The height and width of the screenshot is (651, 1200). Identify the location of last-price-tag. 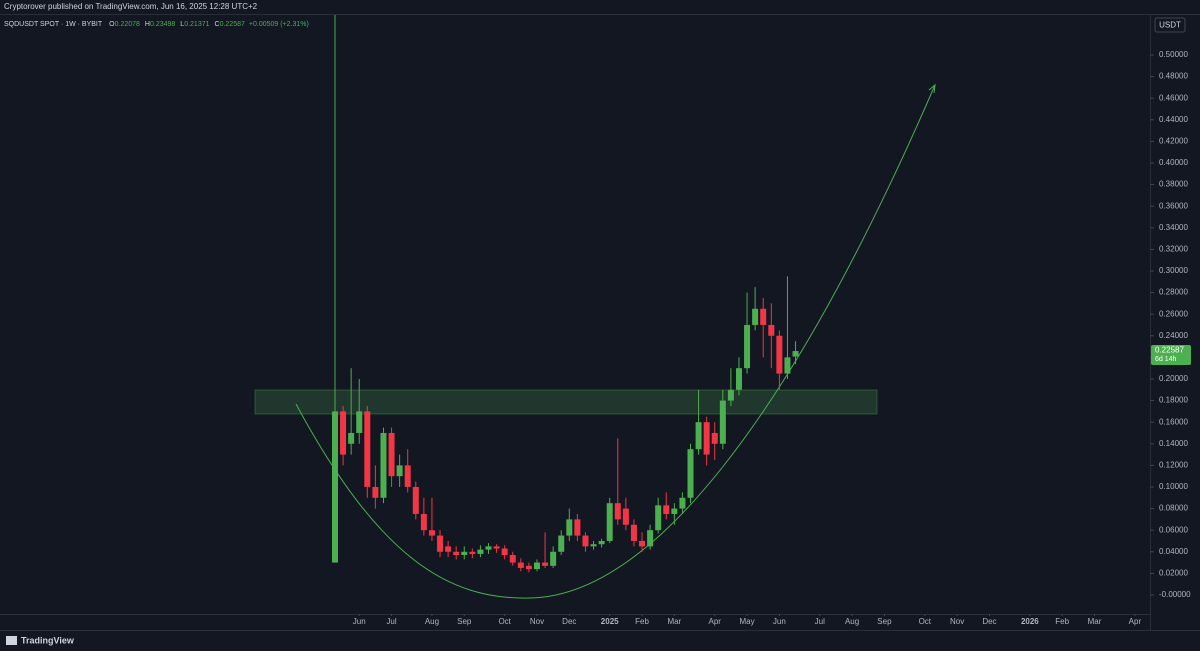
(1171, 355).